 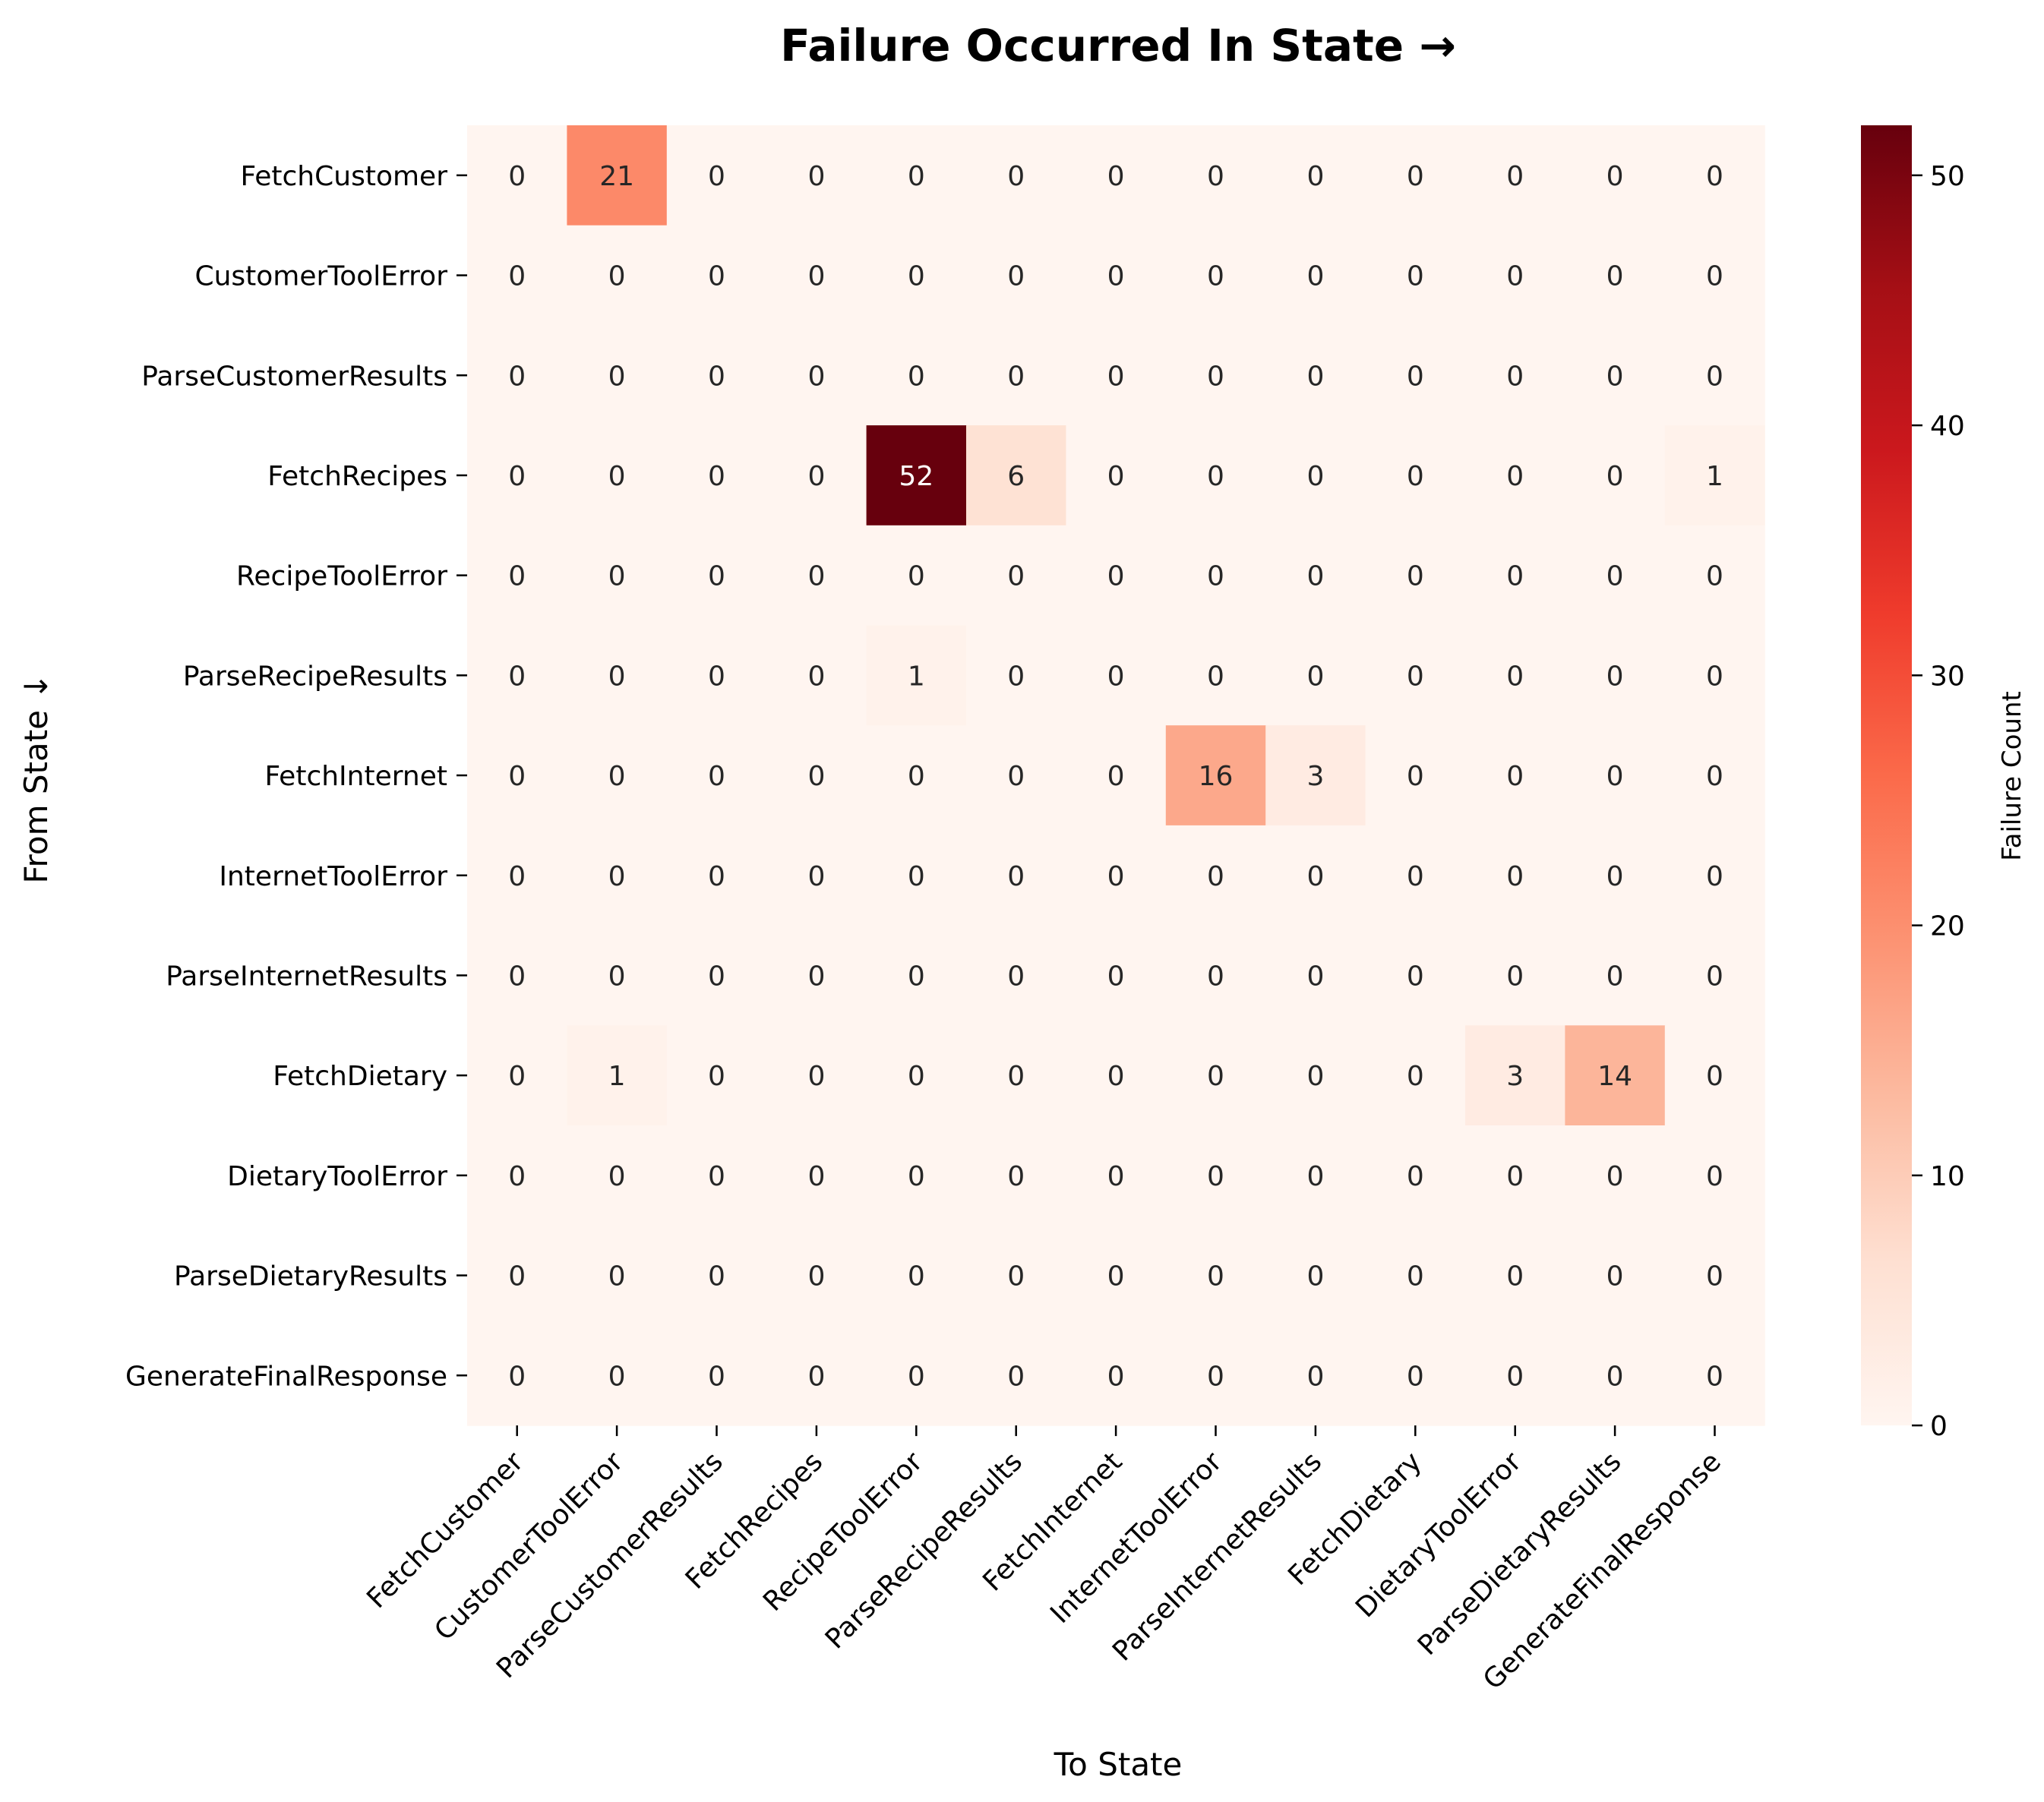 What do you see at coordinates (1016, 477) in the screenshot?
I see `cell-value-label: 6` at bounding box center [1016, 477].